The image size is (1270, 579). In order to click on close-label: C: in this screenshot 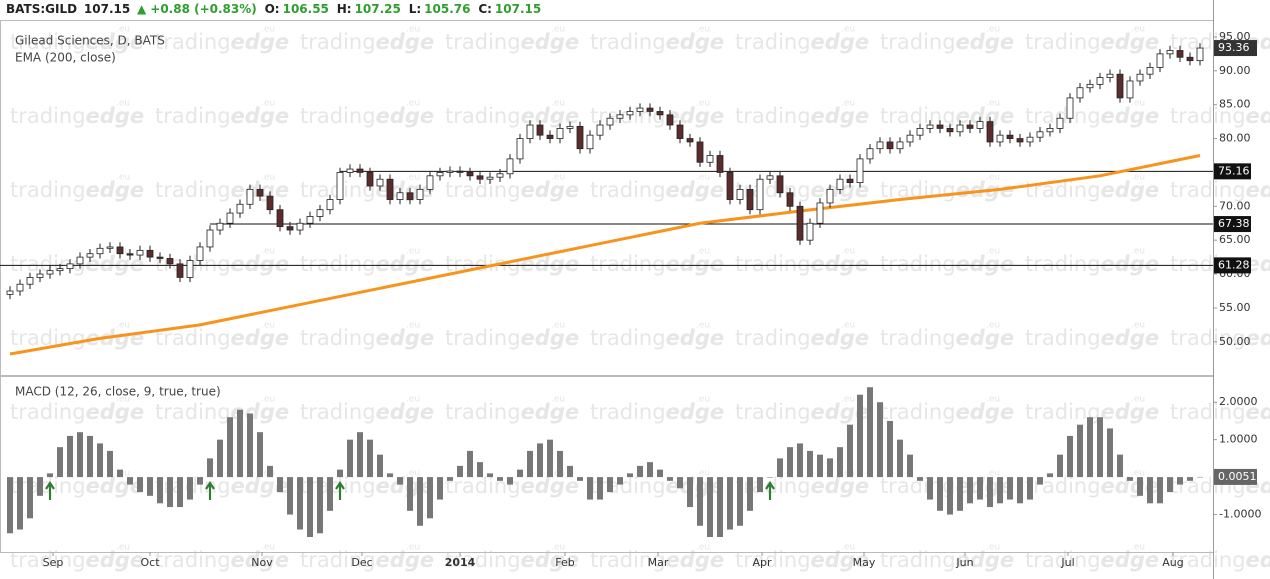, I will do `click(485, 9)`.